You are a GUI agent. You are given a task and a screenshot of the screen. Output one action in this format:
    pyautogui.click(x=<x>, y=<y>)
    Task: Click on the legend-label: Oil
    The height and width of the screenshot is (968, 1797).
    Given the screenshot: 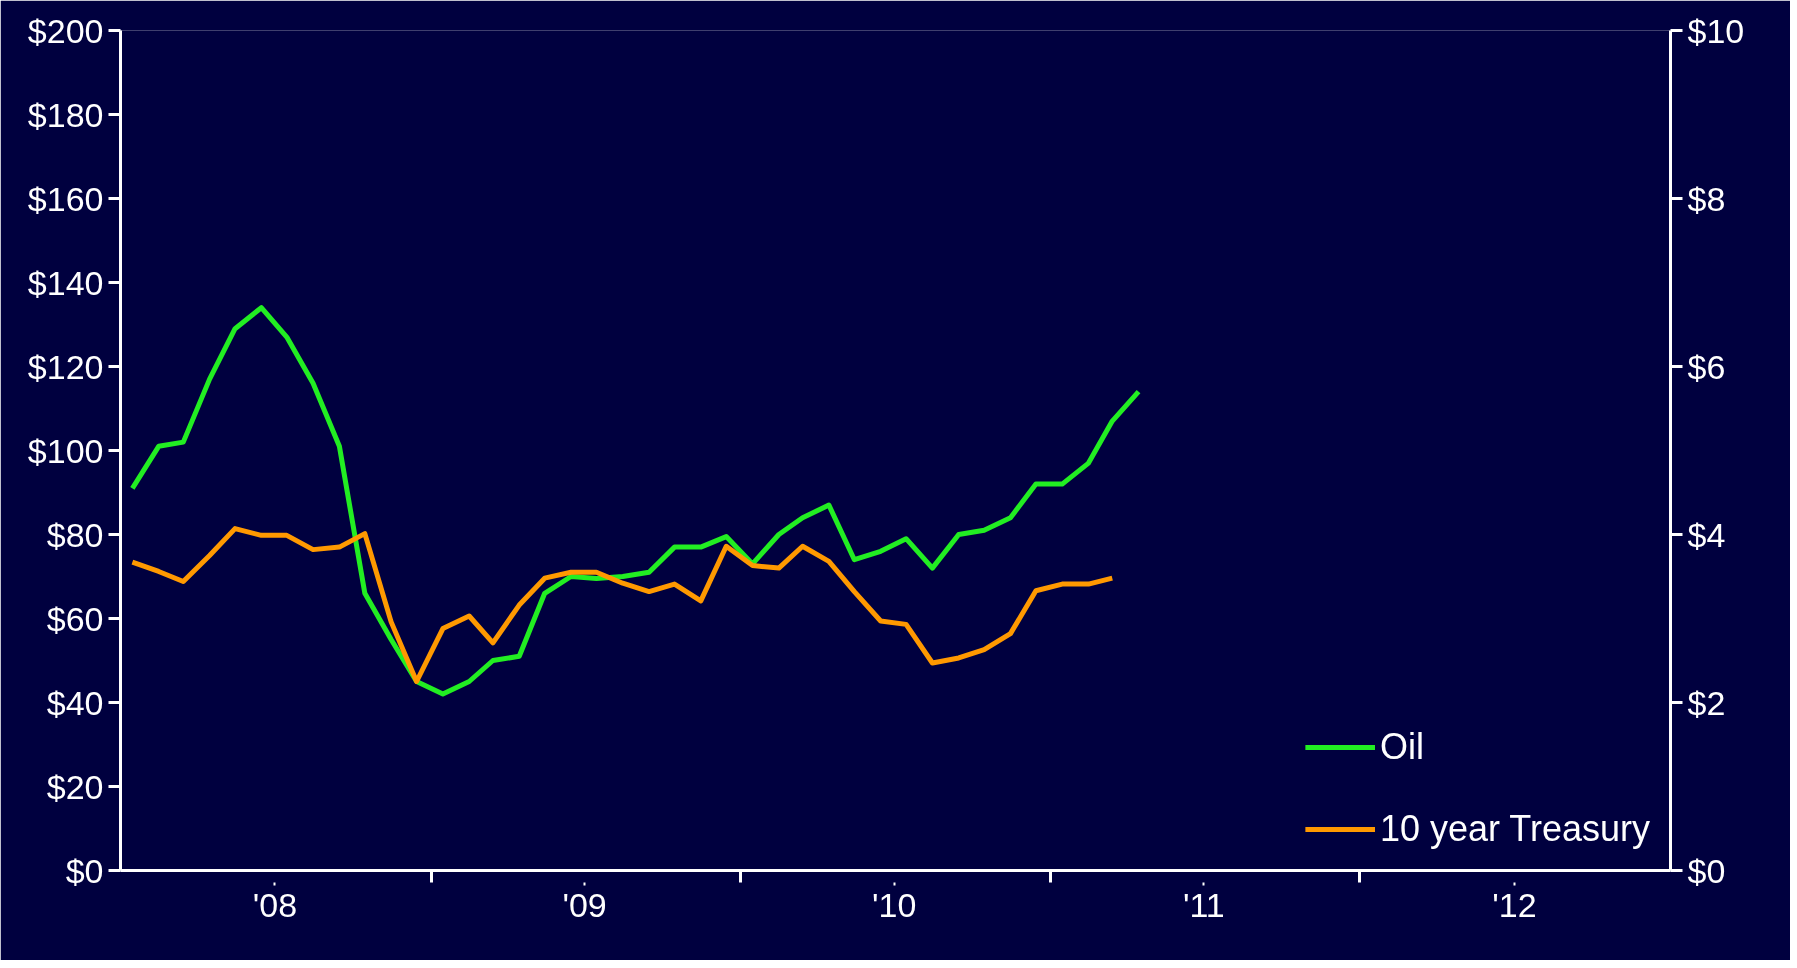 What is the action you would take?
    pyautogui.click(x=1401, y=747)
    